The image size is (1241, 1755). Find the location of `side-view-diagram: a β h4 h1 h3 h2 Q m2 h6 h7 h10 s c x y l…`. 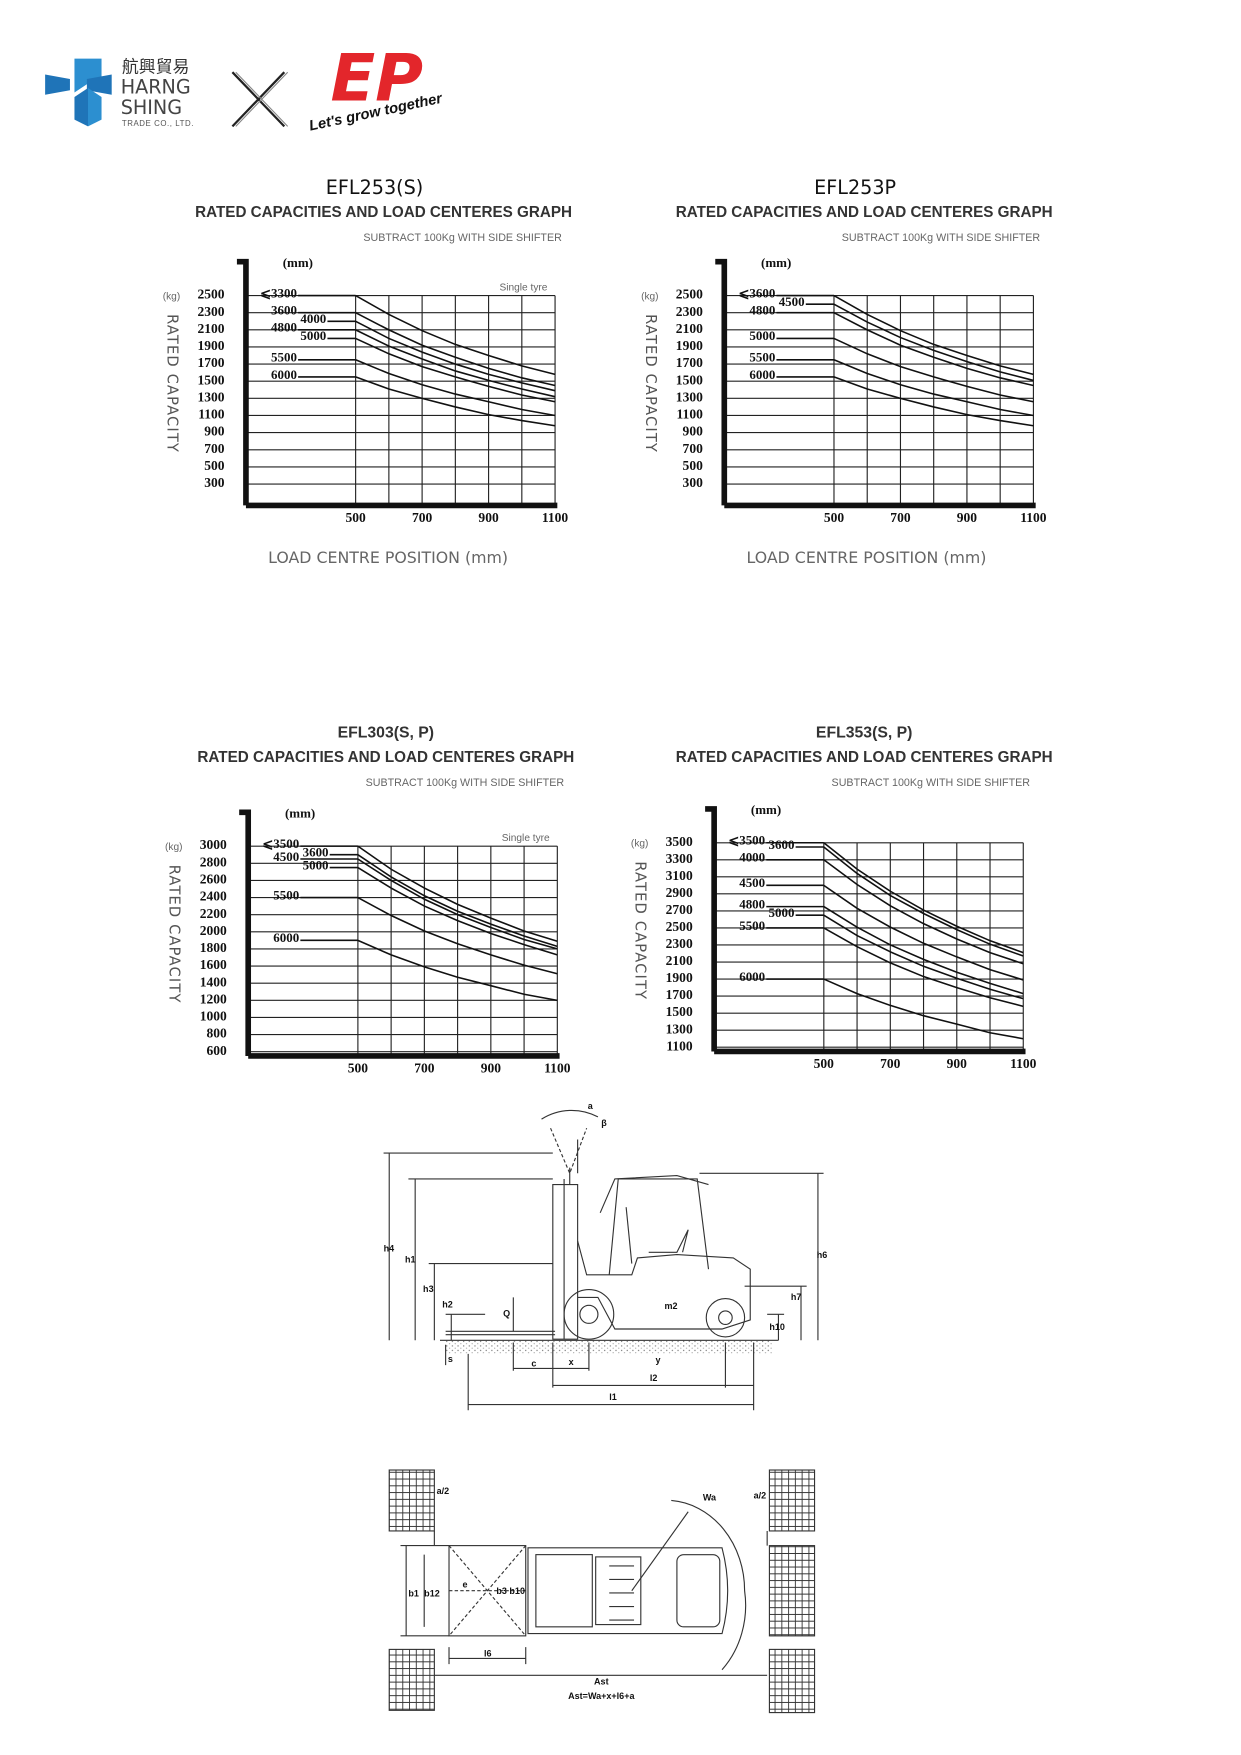

side-view-diagram: a β h4 h1 h3 h2 Q m2 h6 h7 h10 s c x y l… is located at coordinates (606, 1256).